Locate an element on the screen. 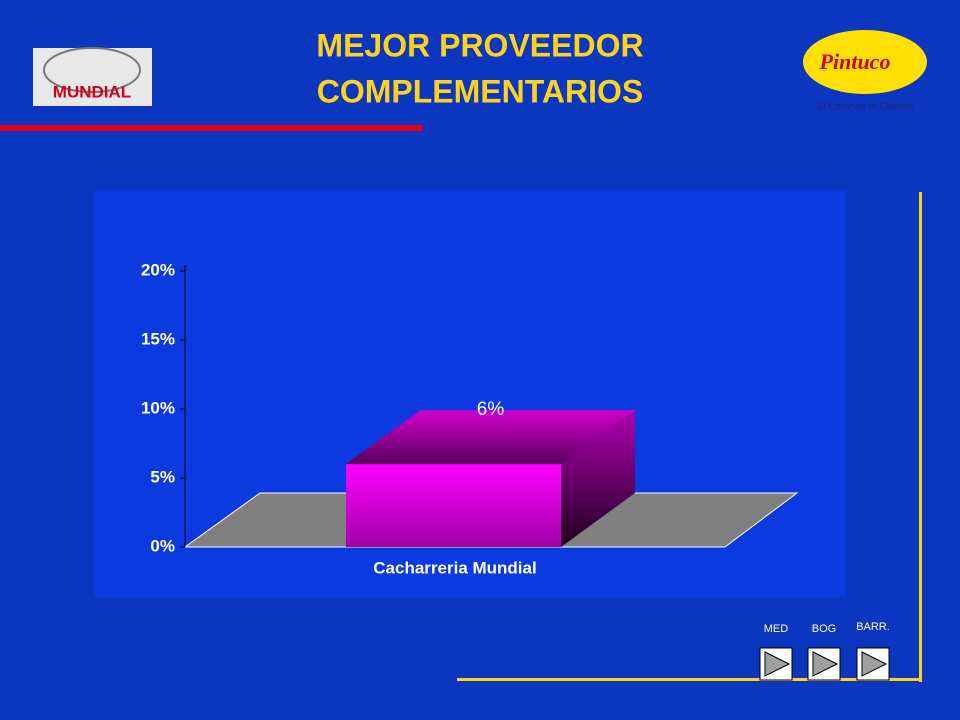 This screenshot has width=960, height=720. logo-right: Pintuco is located at coordinates (855, 61).